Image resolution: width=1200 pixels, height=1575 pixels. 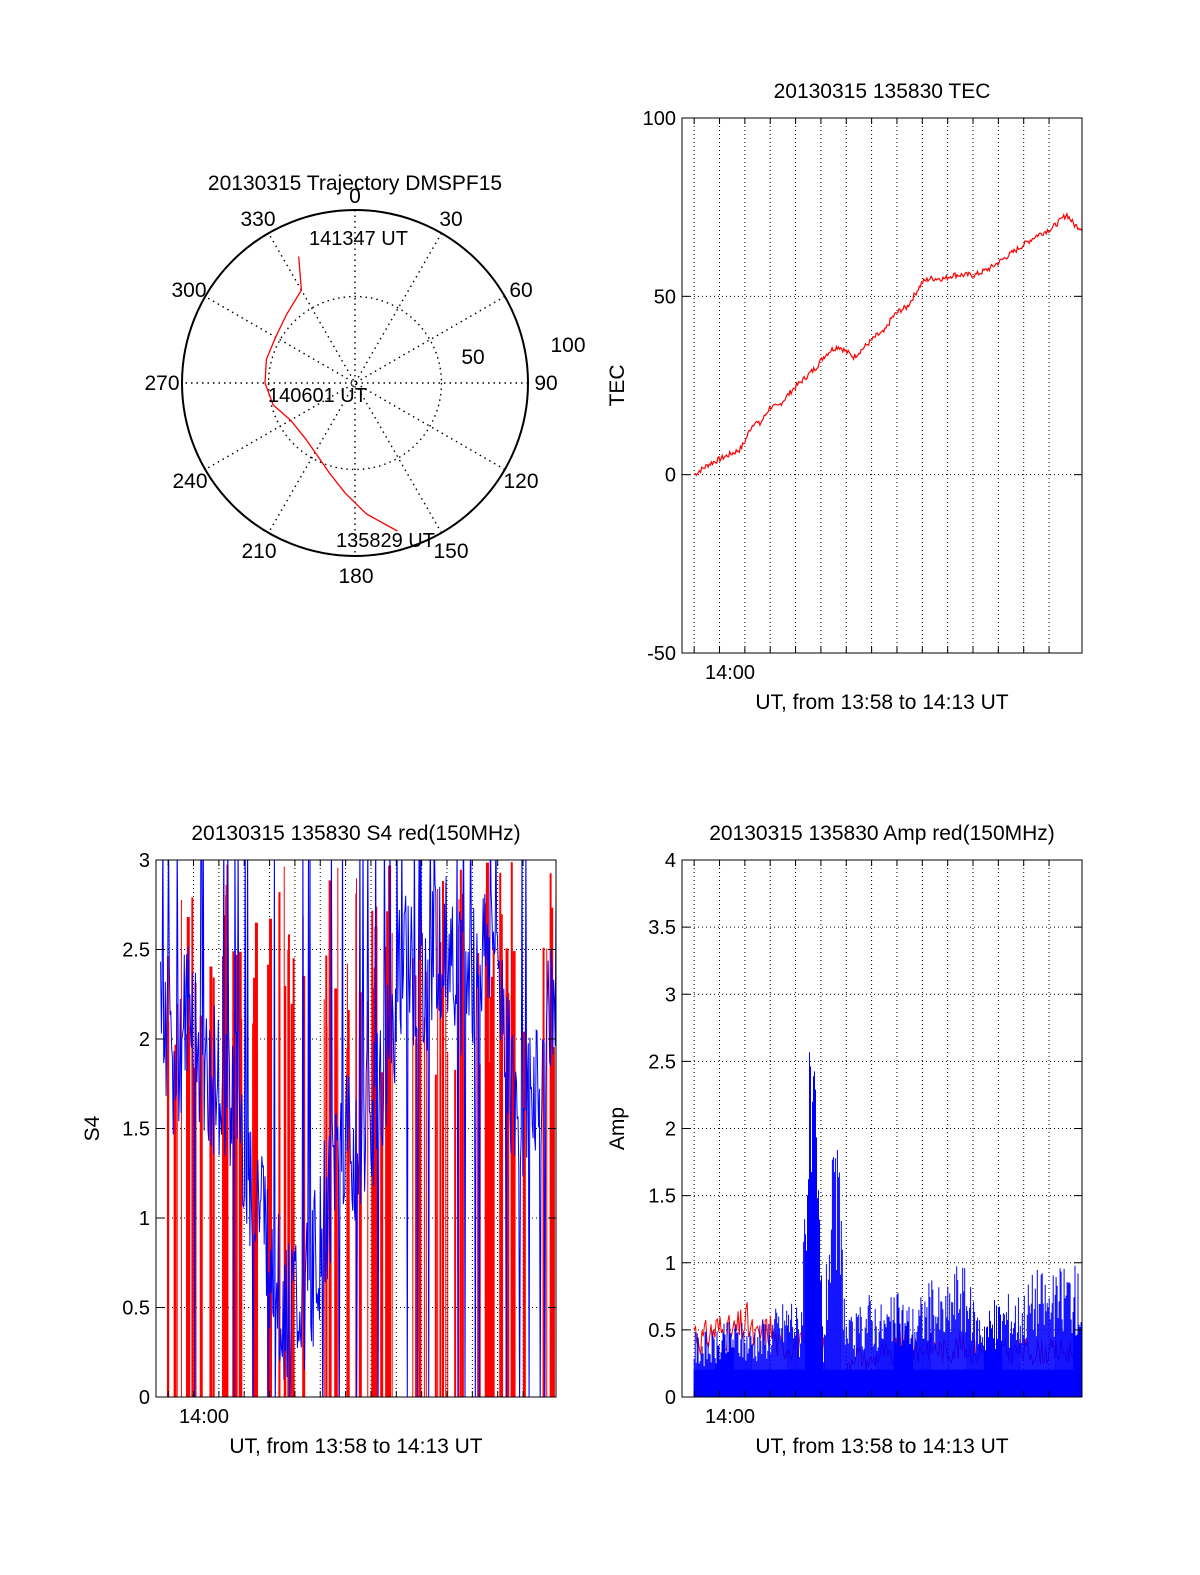 I want to click on ring-outer, so click(x=355, y=383).